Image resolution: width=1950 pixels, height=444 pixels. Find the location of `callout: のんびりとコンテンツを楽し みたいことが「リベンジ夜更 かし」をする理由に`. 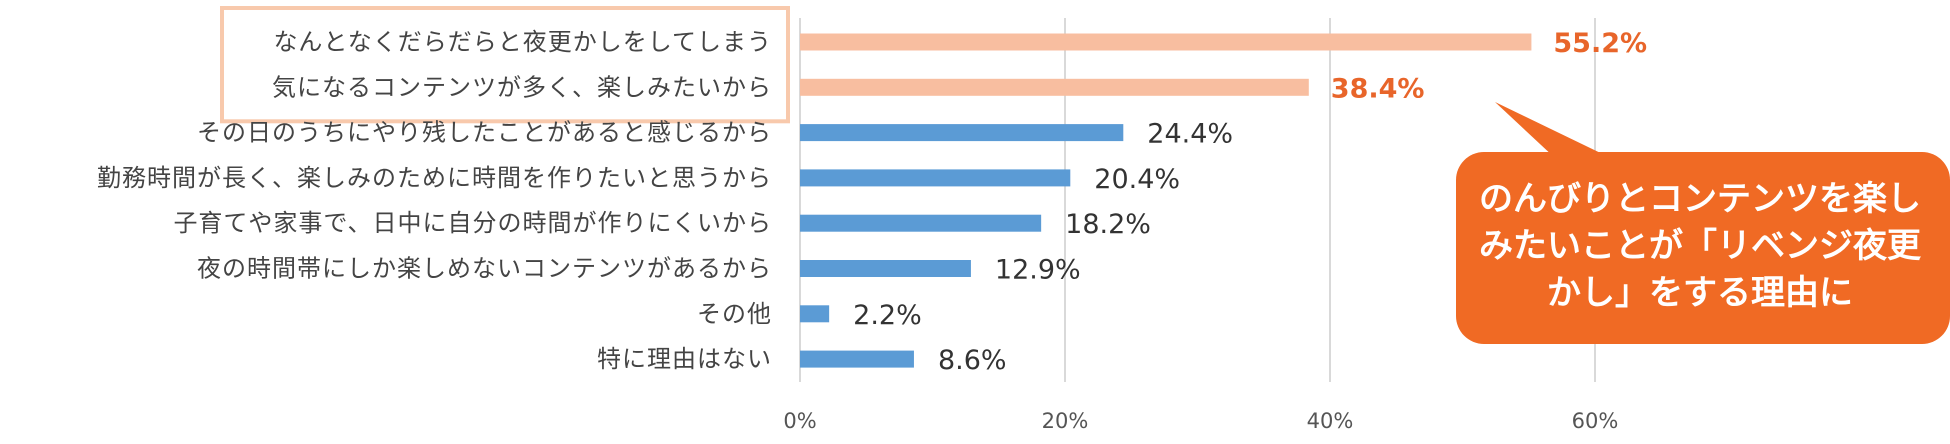

callout: のんびりとコンテンツを楽し みたいことが「リベンジ夜更 かし」をする理由に is located at coordinates (1703, 223).